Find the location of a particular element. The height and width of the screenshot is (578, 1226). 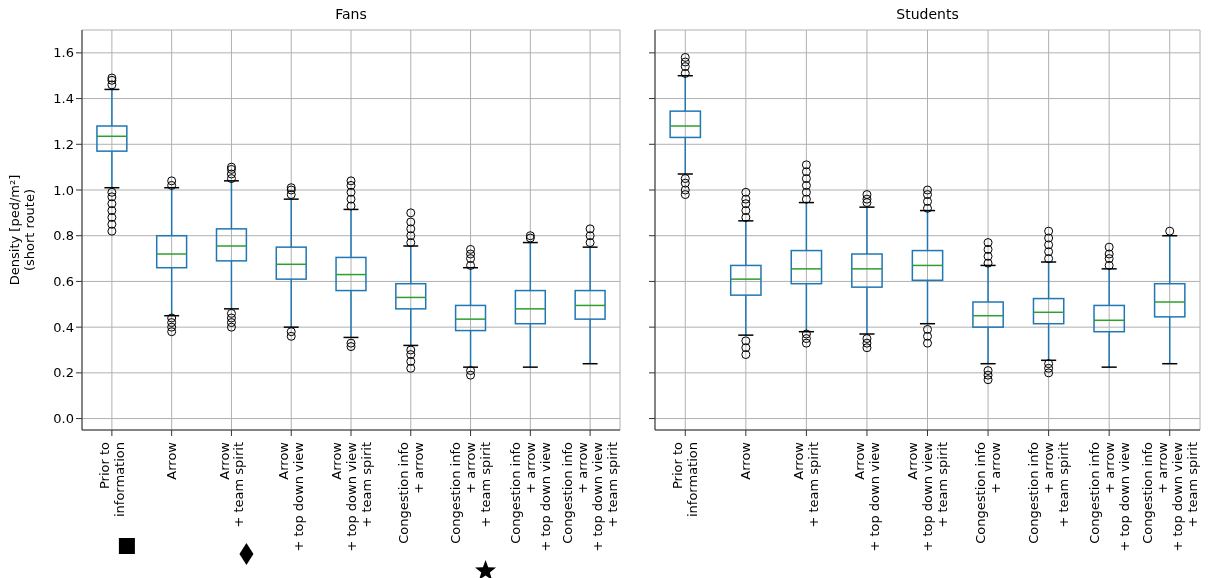

y-tick-label: 0.4 is located at coordinates (63, 327).